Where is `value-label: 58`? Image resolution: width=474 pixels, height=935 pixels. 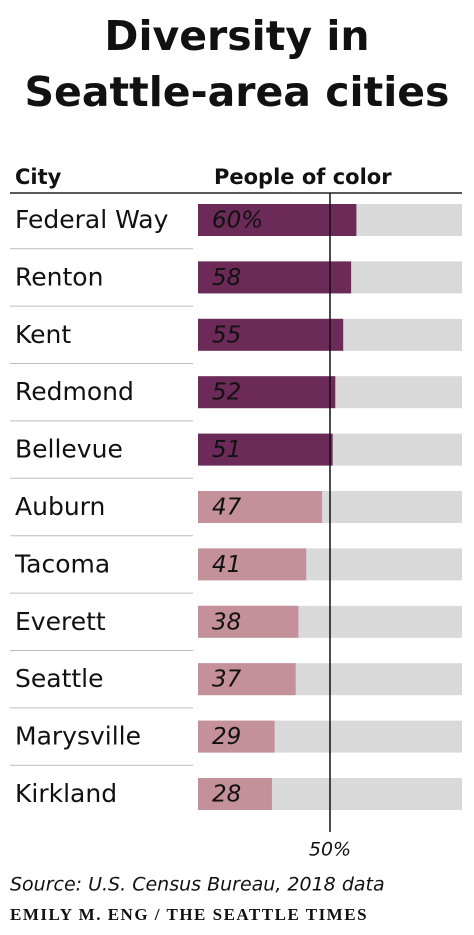 value-label: 58 is located at coordinates (226, 278).